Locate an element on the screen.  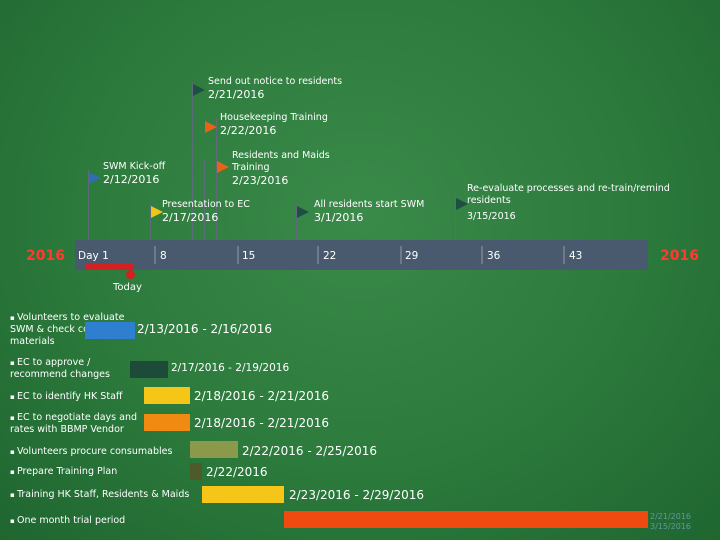
milestone-date: 2/22/2016 is located at coordinates (248, 130).